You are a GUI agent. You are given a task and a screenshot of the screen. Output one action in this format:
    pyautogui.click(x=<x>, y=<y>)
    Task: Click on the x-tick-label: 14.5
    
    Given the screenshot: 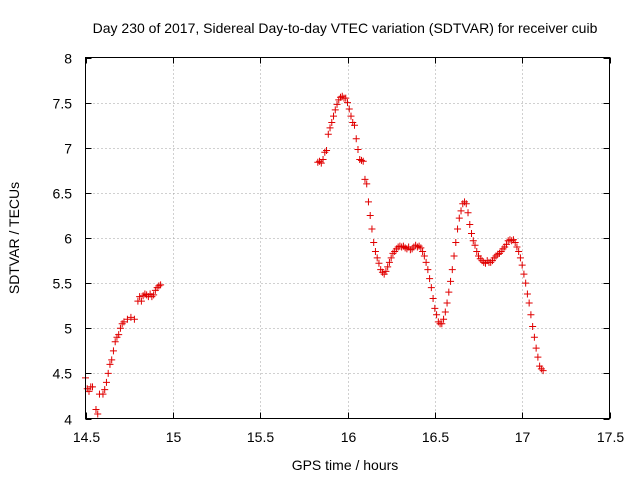 What is the action you would take?
    pyautogui.click(x=86, y=437)
    